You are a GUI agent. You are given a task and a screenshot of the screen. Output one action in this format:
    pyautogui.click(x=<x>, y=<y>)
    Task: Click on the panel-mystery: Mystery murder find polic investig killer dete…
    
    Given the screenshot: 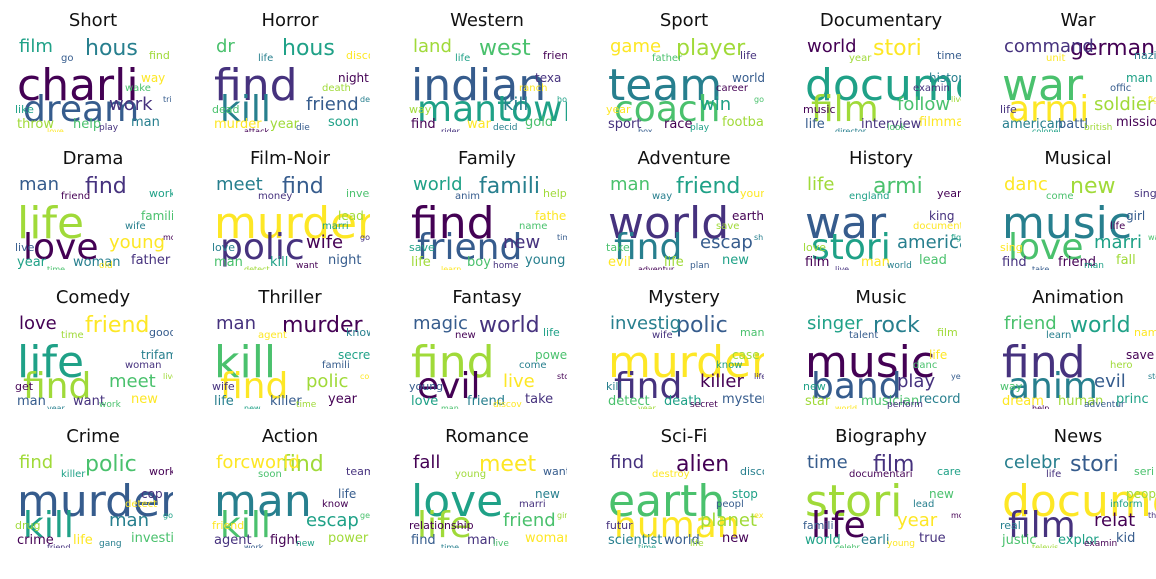 What is the action you would take?
    pyautogui.click(x=684, y=348)
    